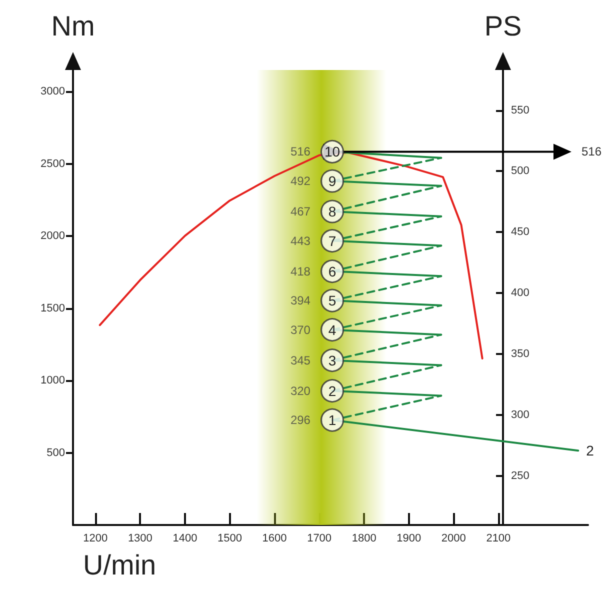 The height and width of the screenshot is (591, 611). What do you see at coordinates (332, 240) in the screenshot?
I see `annotation: 7` at bounding box center [332, 240].